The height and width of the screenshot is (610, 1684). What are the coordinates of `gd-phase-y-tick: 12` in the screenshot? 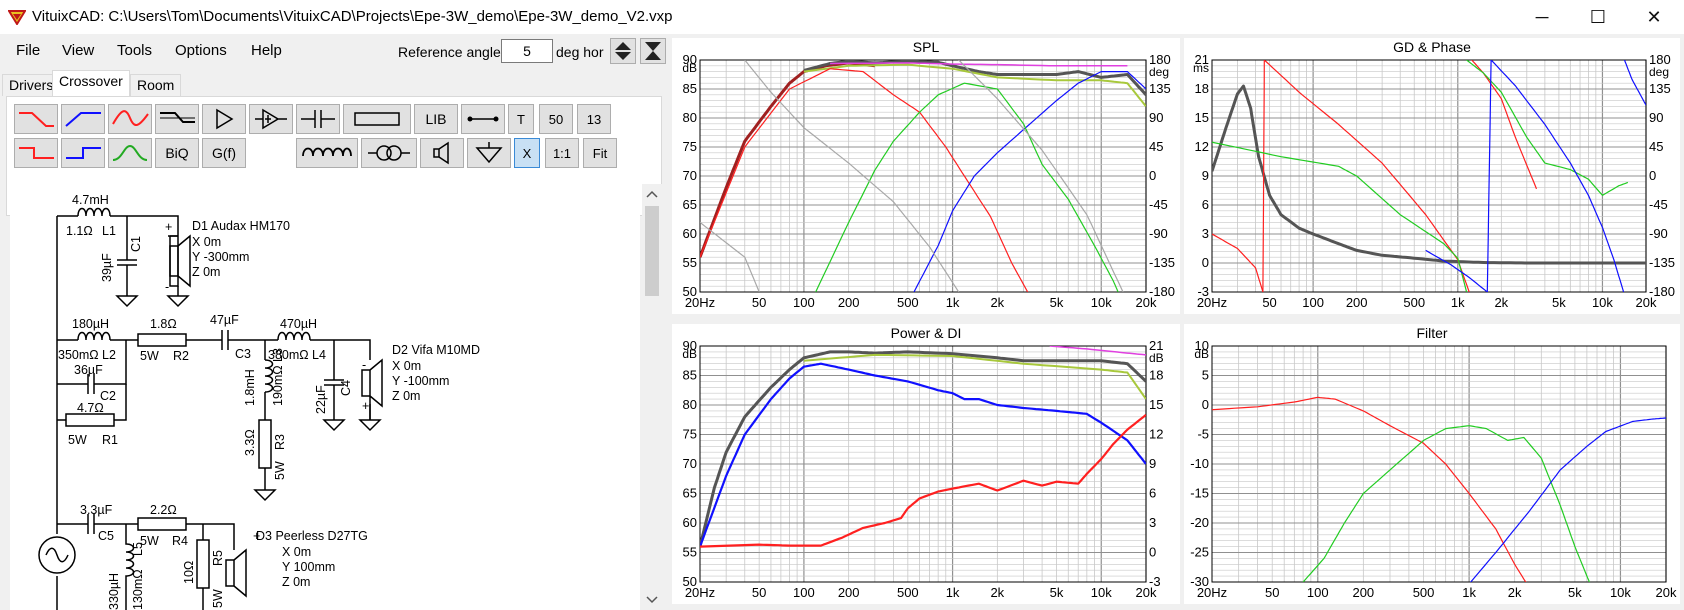 It's located at (1202, 146).